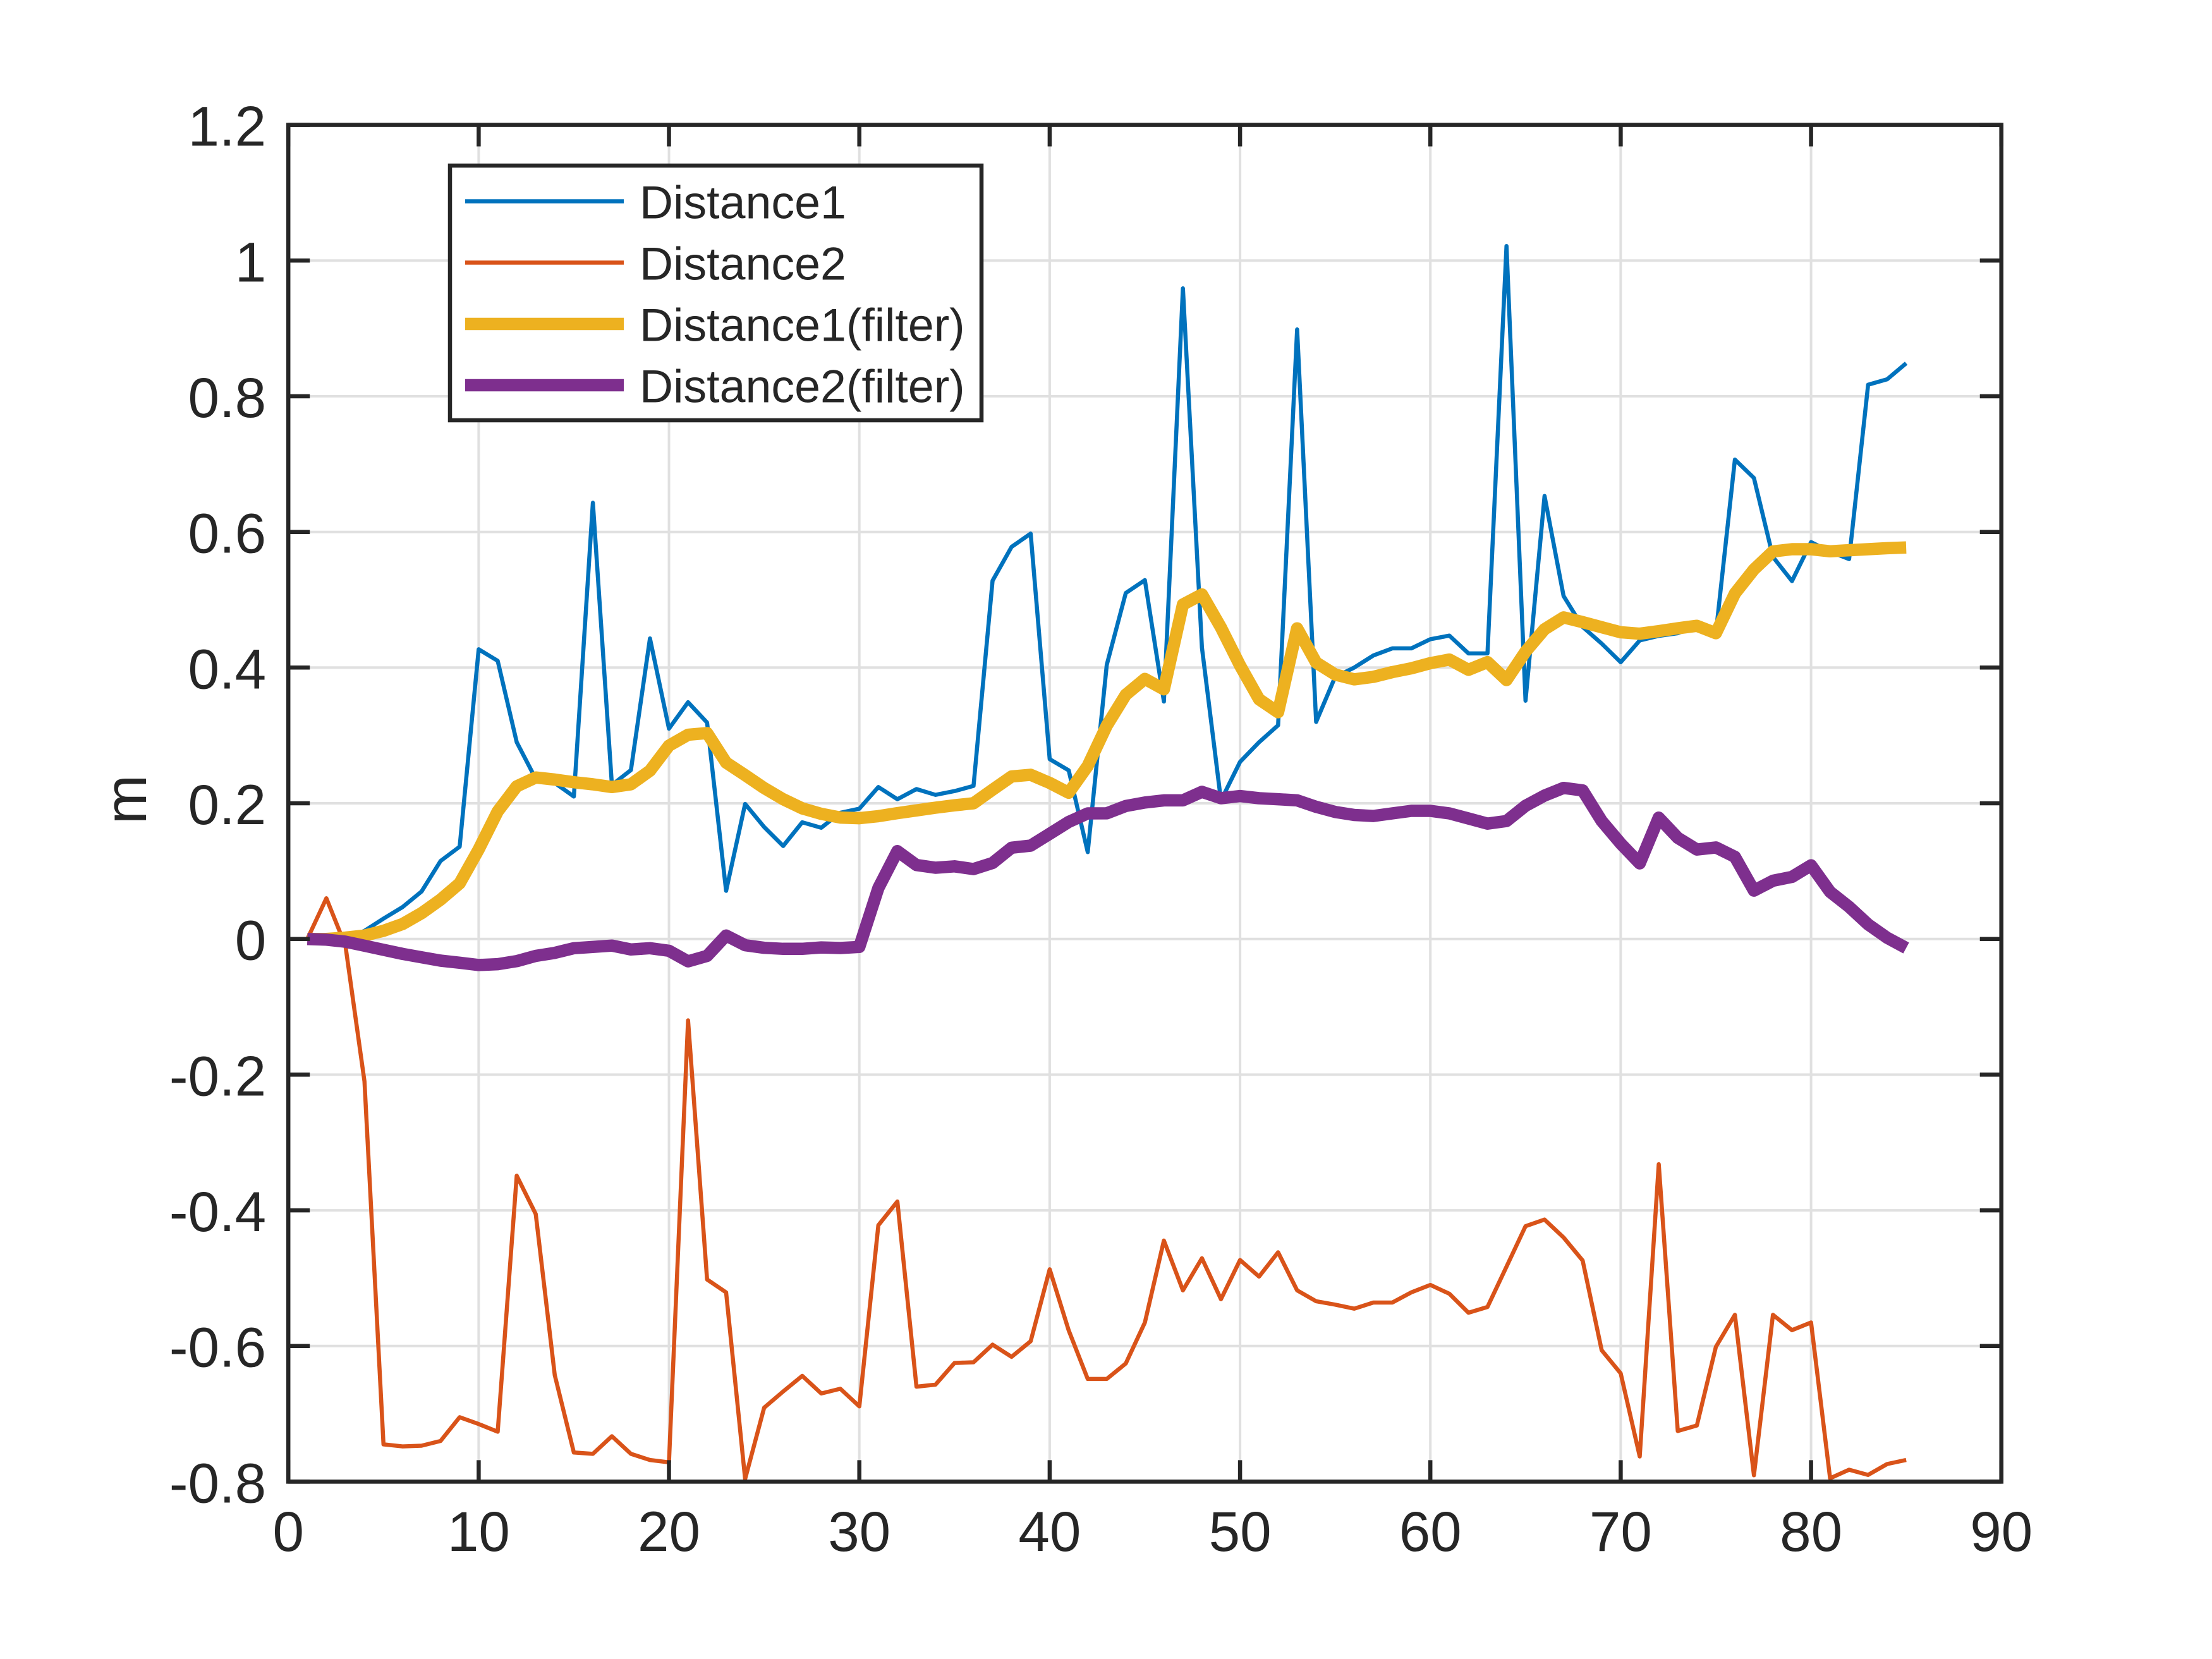  I want to click on svg-text: -0.6, so click(218, 1347).